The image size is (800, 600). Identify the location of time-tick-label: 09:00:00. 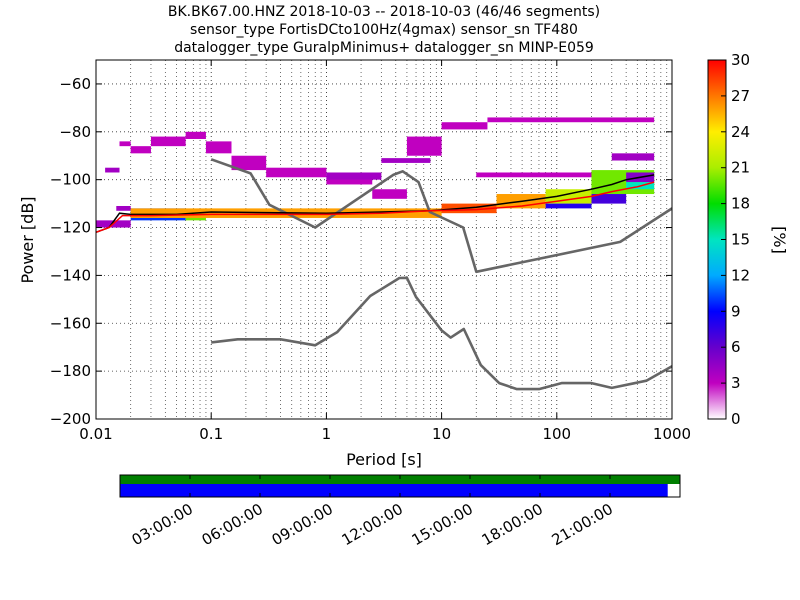
(302, 524).